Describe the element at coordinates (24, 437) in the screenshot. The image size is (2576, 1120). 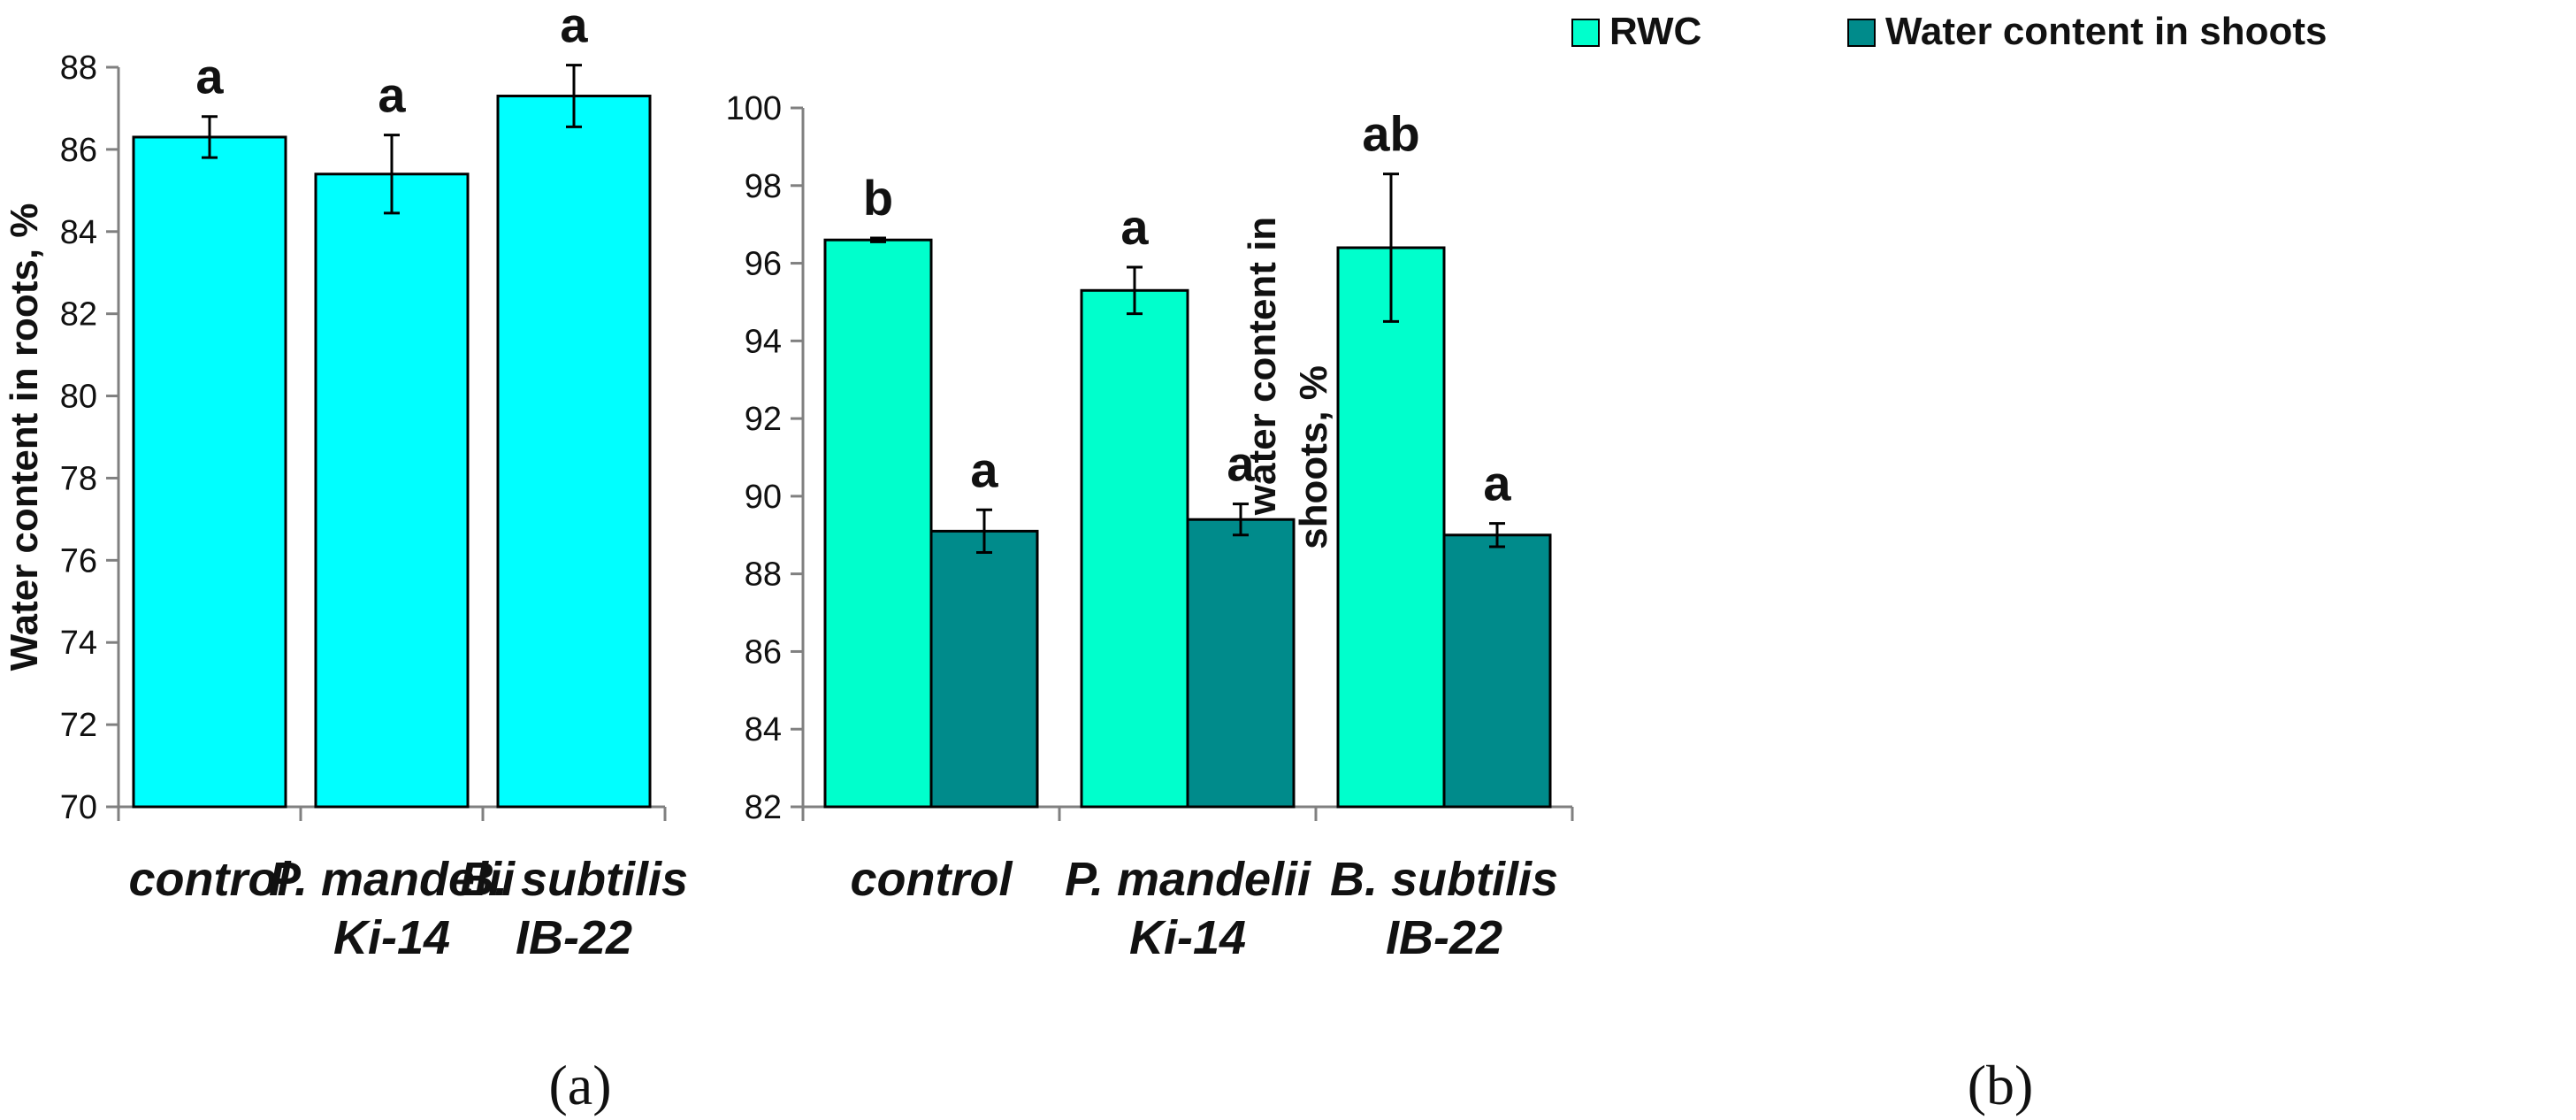
I see `y-axis-title: Water content in roots, %` at that location.